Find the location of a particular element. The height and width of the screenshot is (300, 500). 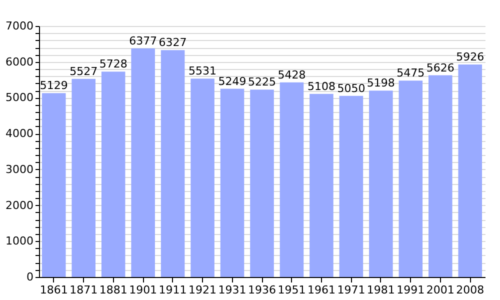

x-tick-label: 1981 is located at coordinates (380, 290).